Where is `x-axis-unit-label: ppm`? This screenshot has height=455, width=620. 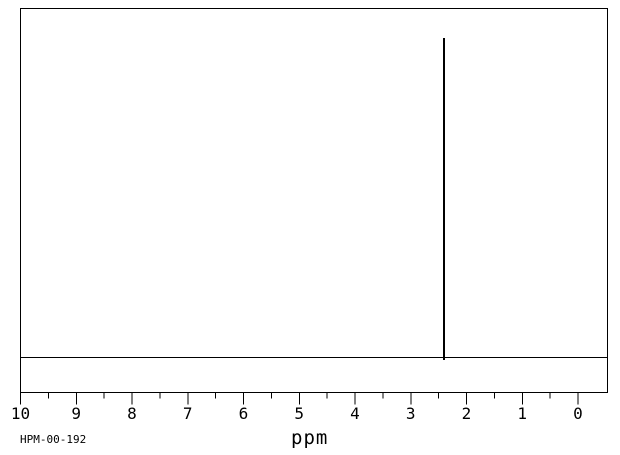 x-axis-unit-label: ppm is located at coordinates (310, 438).